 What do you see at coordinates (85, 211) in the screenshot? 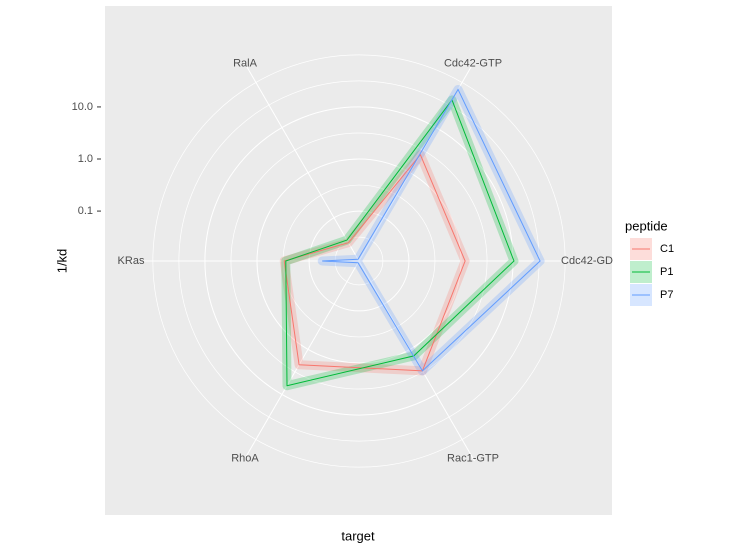
I see `y-tick-label: 0.1` at bounding box center [85, 211].